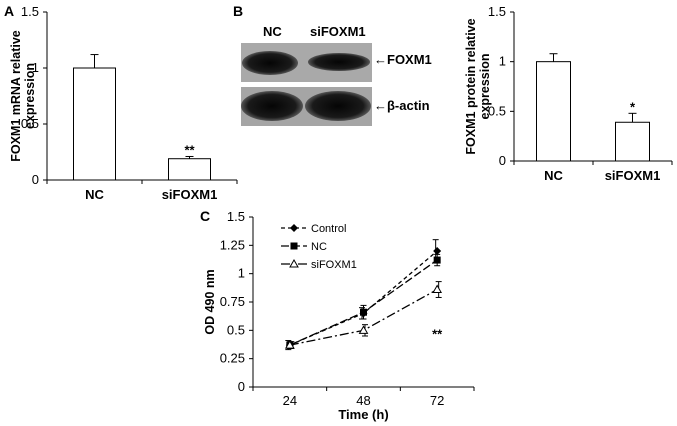  What do you see at coordinates (232, 358) in the screenshot?
I see `y-tick-label: 0.25` at bounding box center [232, 358].